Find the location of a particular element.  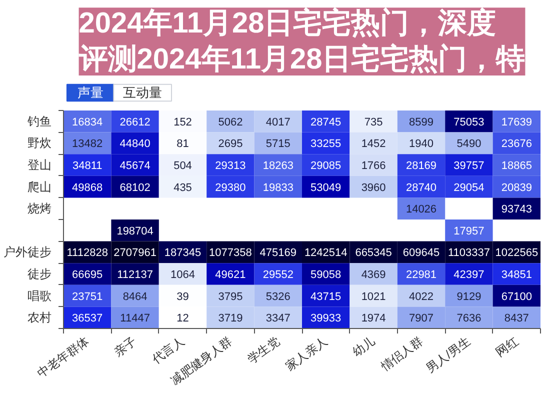

data-label: 1766 is located at coordinates (373, 166).